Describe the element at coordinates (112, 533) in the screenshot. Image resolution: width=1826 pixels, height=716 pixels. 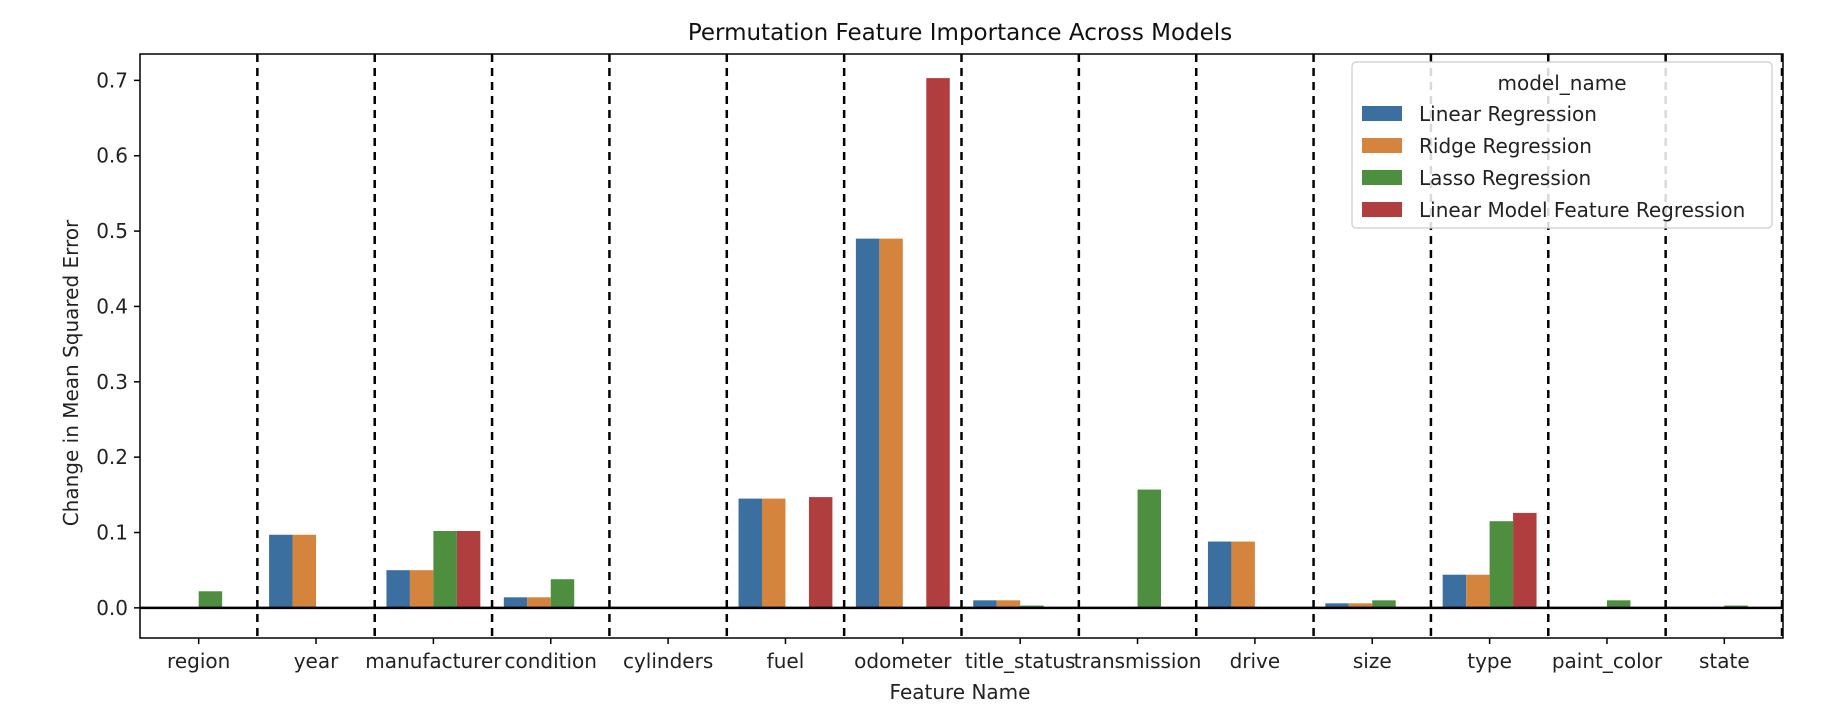
I see `y-tick-label: 0.1` at that location.